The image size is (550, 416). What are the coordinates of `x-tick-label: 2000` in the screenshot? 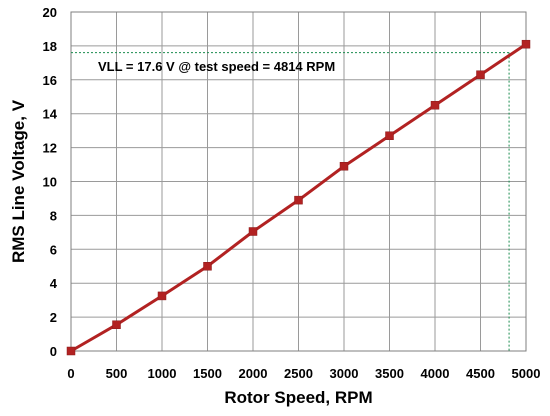 It's located at (253, 373).